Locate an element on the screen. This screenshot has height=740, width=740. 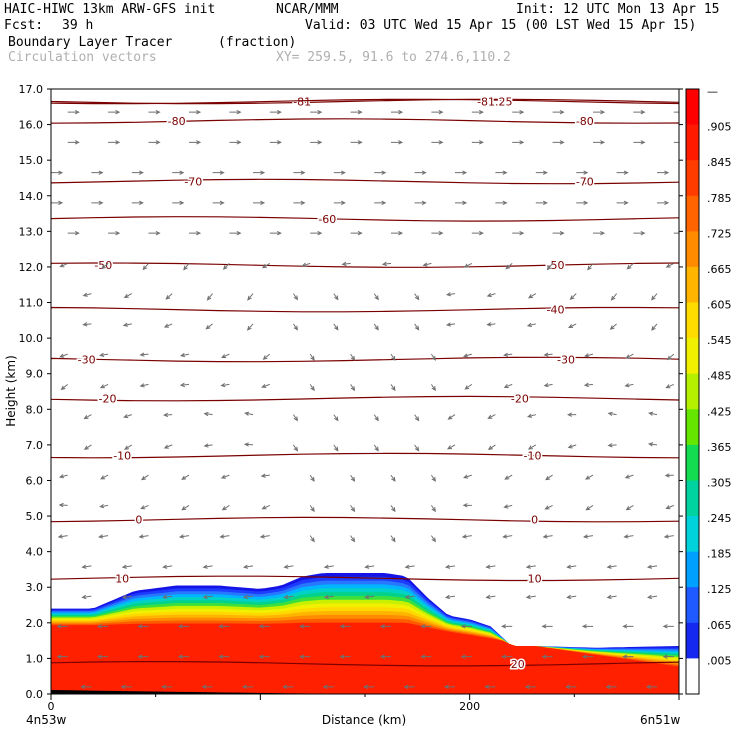
contour-label: -10 is located at coordinates (533, 456).